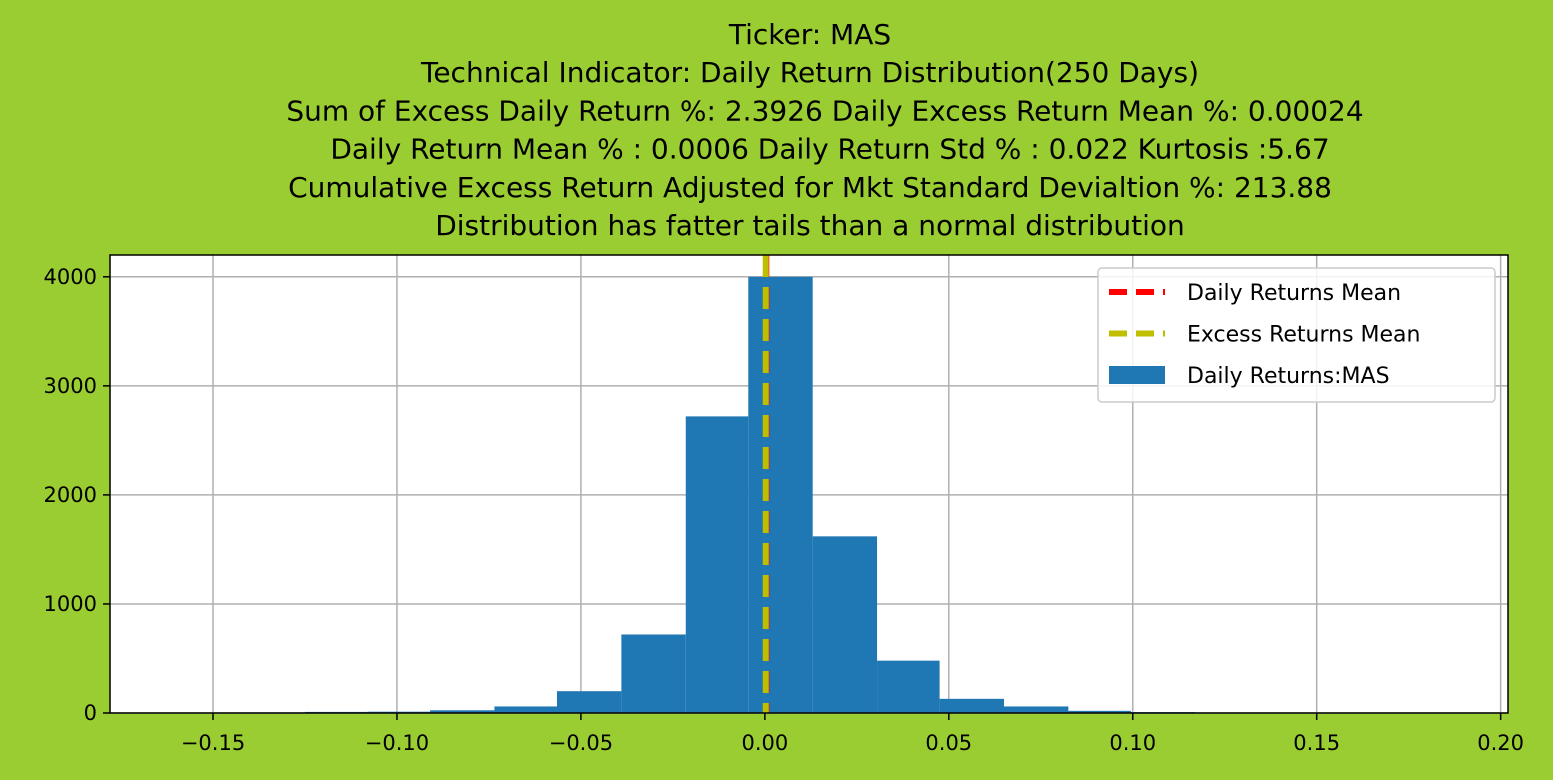 The width and height of the screenshot is (1553, 780). Describe the element at coordinates (70, 386) in the screenshot. I see `y-tick-label: 3000` at that location.